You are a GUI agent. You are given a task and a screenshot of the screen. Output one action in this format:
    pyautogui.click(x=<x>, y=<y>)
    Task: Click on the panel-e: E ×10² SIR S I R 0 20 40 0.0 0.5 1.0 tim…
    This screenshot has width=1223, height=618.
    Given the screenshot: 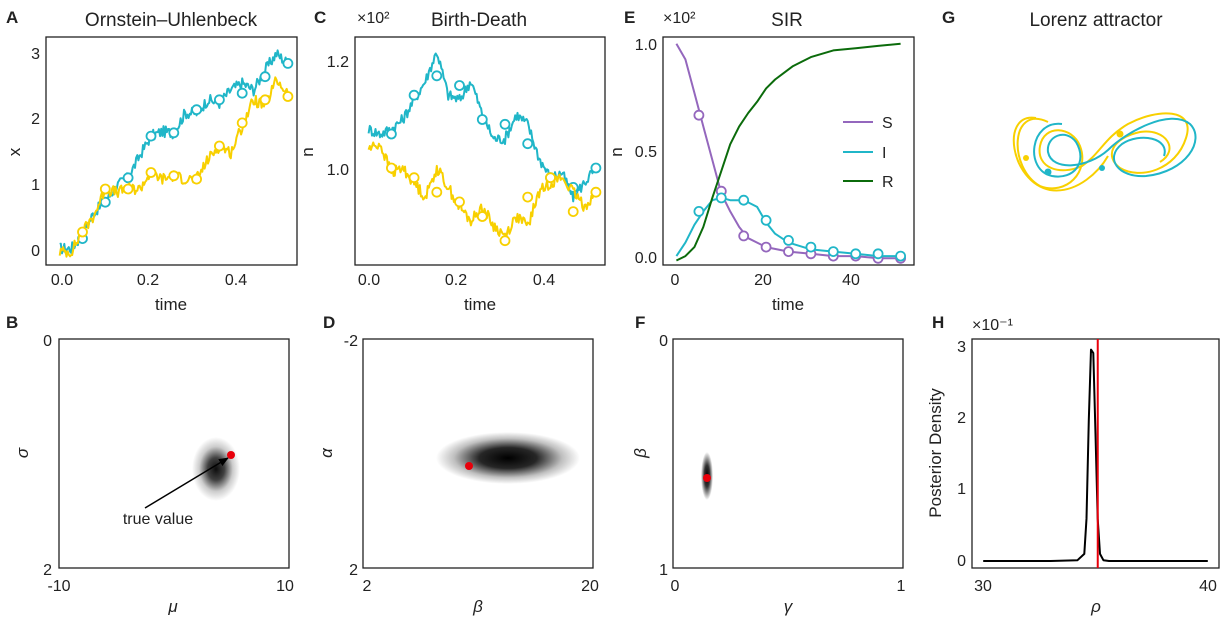 What is the action you would take?
    pyautogui.click(x=761, y=161)
    